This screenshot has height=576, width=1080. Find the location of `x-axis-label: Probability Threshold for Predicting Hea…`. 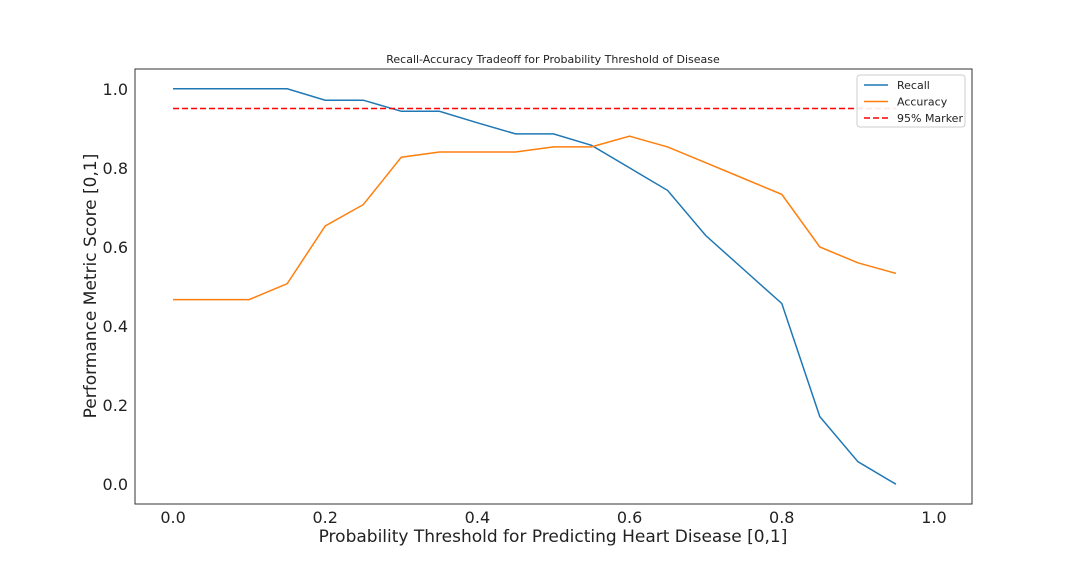

x-axis-label: Probability Threshold for Predicting Hea… is located at coordinates (553, 537).